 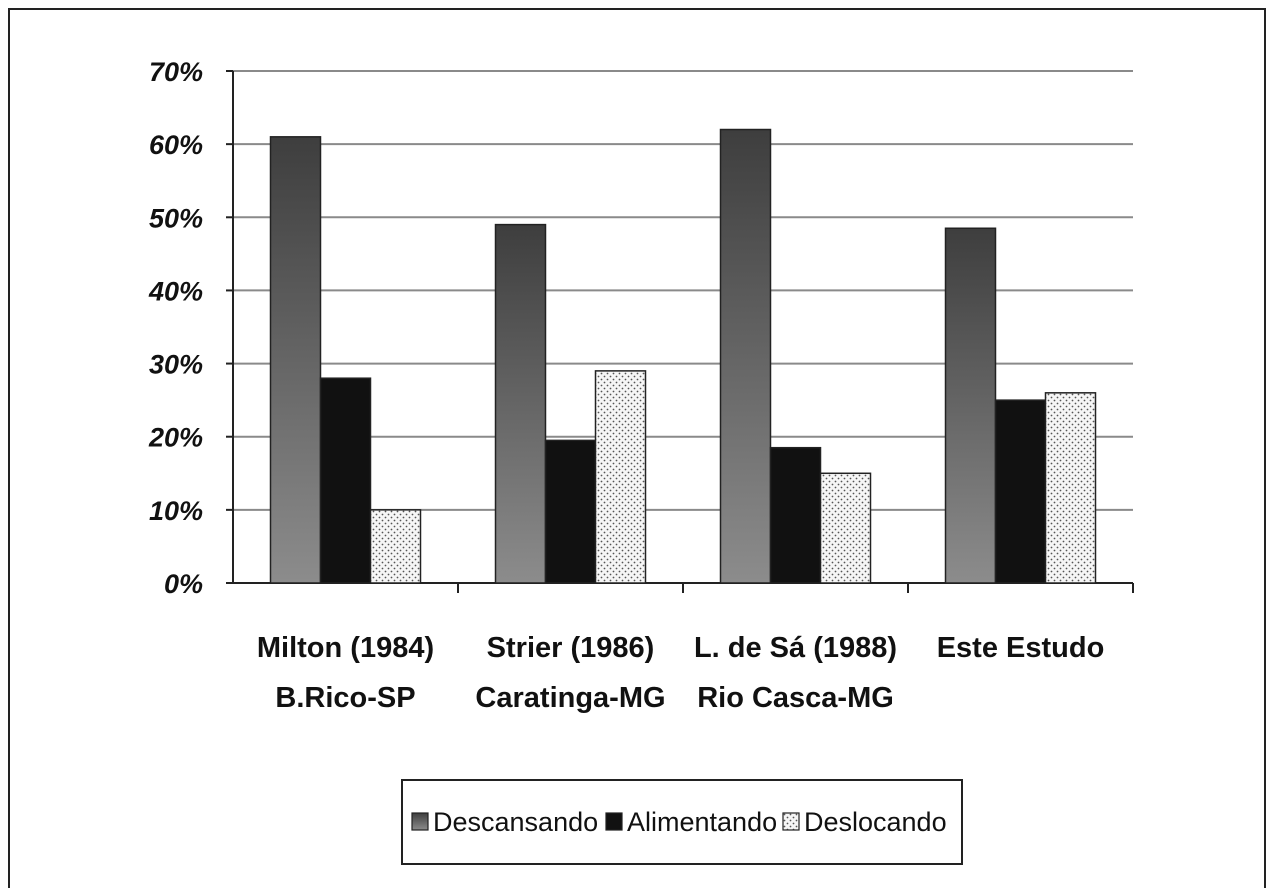 I want to click on x-category-label: B.Rico-SP, so click(x=345, y=698).